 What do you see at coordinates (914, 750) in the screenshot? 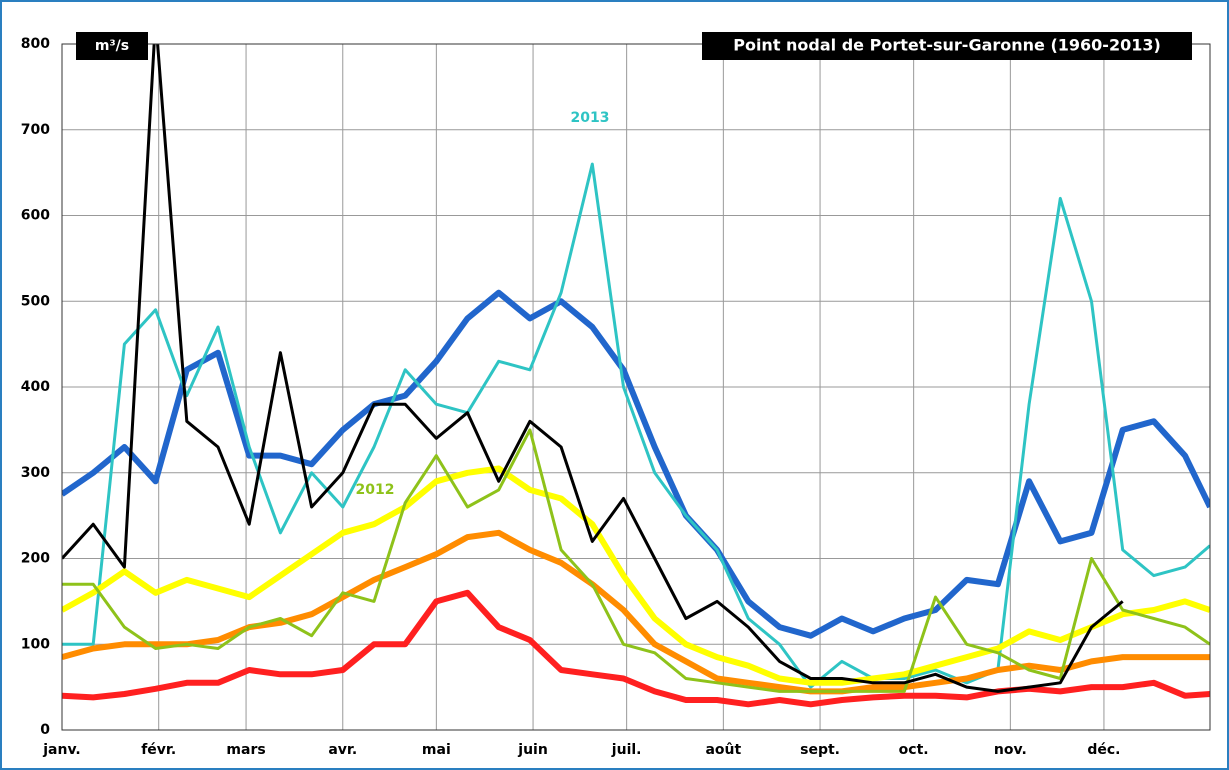
I see `x-tick-label: oct.` at bounding box center [914, 750].